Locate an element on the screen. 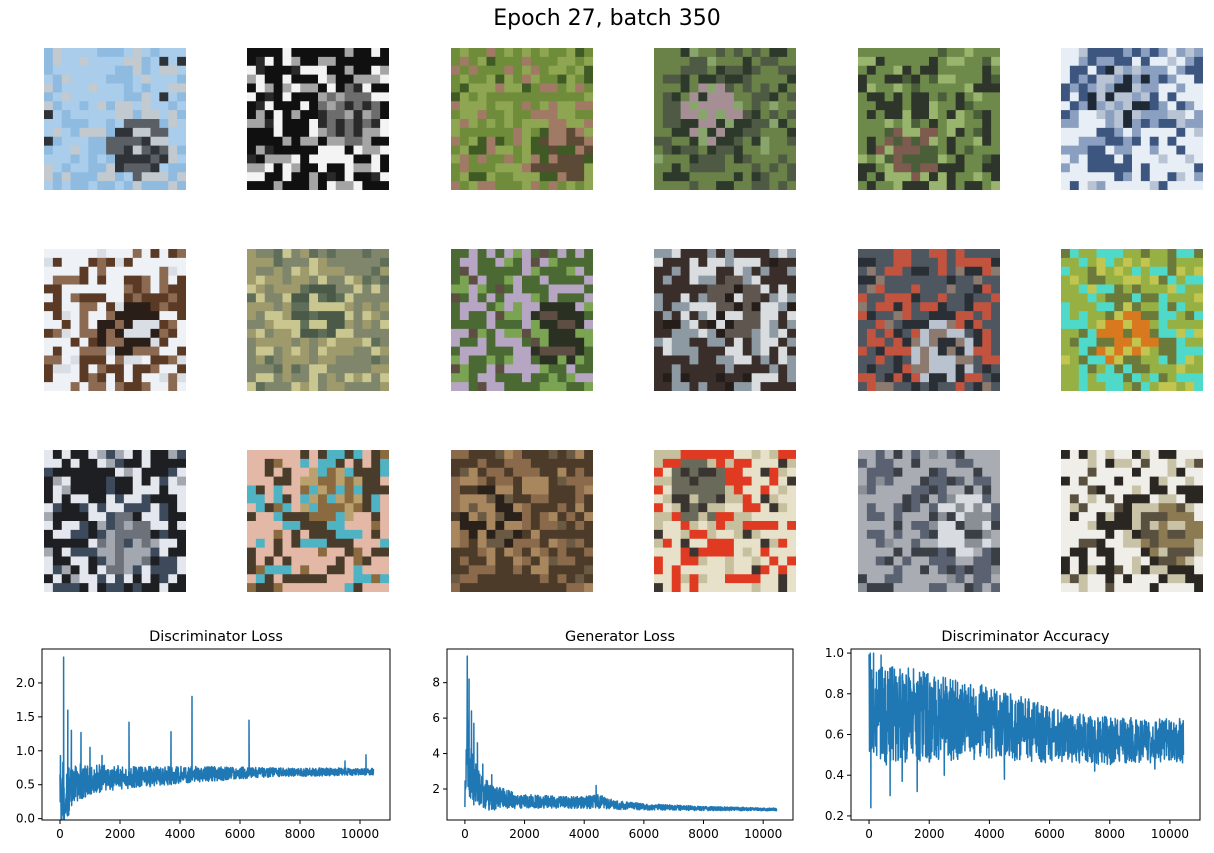 The width and height of the screenshot is (1214, 853). y-tick-label: 6 is located at coordinates (436, 718).